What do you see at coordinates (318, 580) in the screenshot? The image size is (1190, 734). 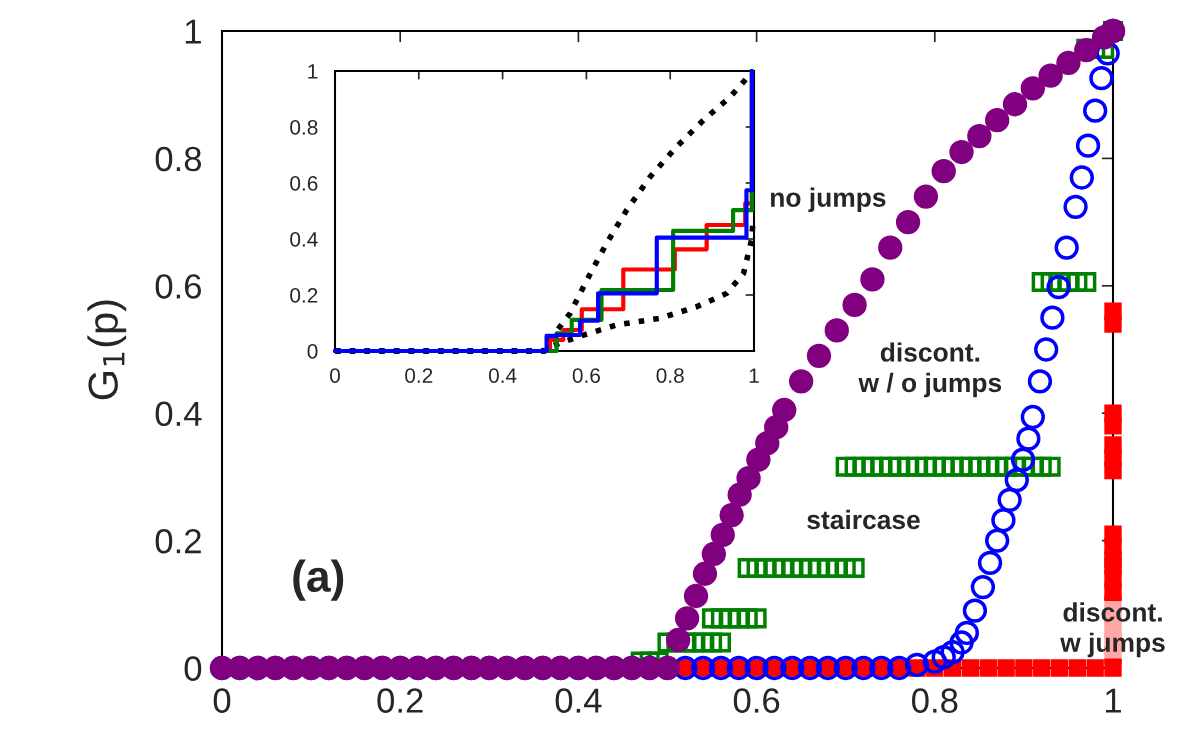 I see `annotation: (a)` at bounding box center [318, 580].